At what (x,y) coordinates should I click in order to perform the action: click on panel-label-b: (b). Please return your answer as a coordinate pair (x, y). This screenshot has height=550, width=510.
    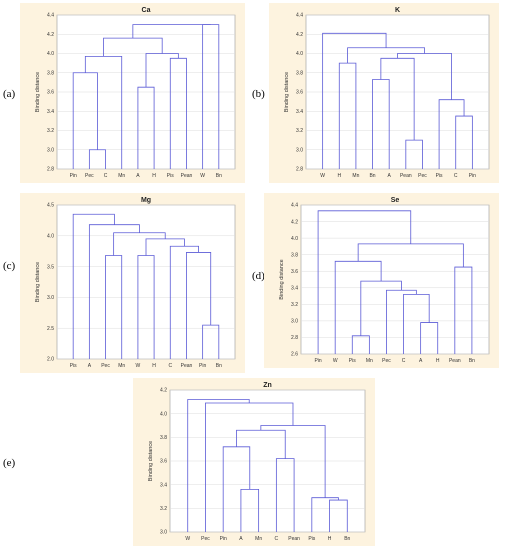
    Looking at the image, I should click on (258, 94).